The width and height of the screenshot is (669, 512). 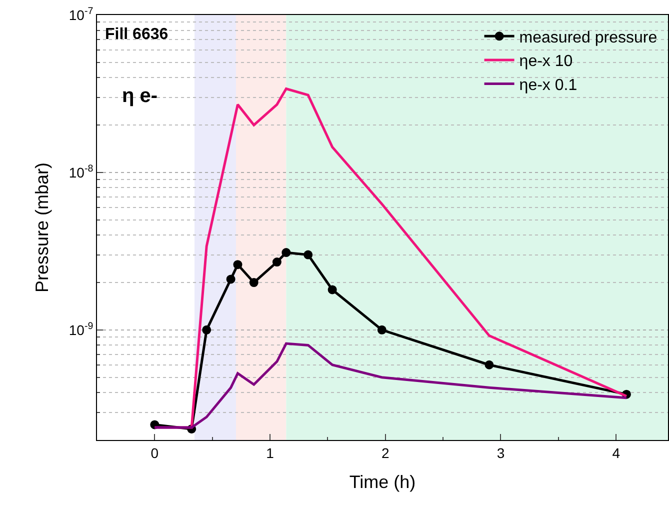 What do you see at coordinates (81, 329) in the screenshot?
I see `y-tick-label: 10$^{-9}$` at bounding box center [81, 329].